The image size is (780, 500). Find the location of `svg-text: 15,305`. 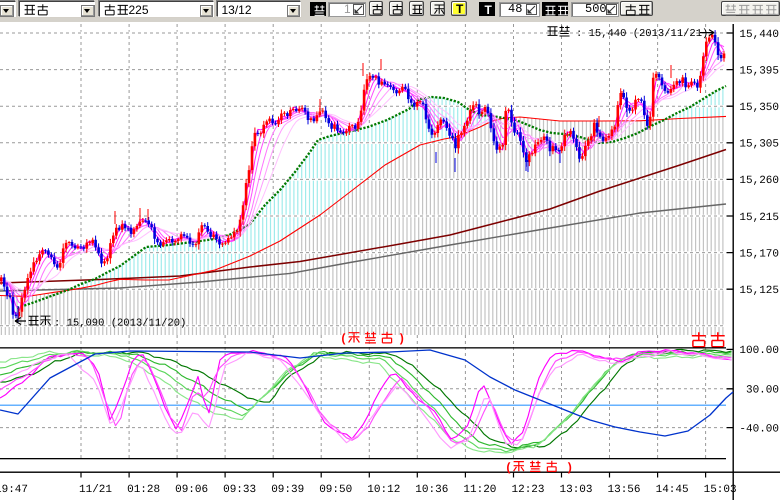

svg-text: 15,305 is located at coordinates (759, 145).